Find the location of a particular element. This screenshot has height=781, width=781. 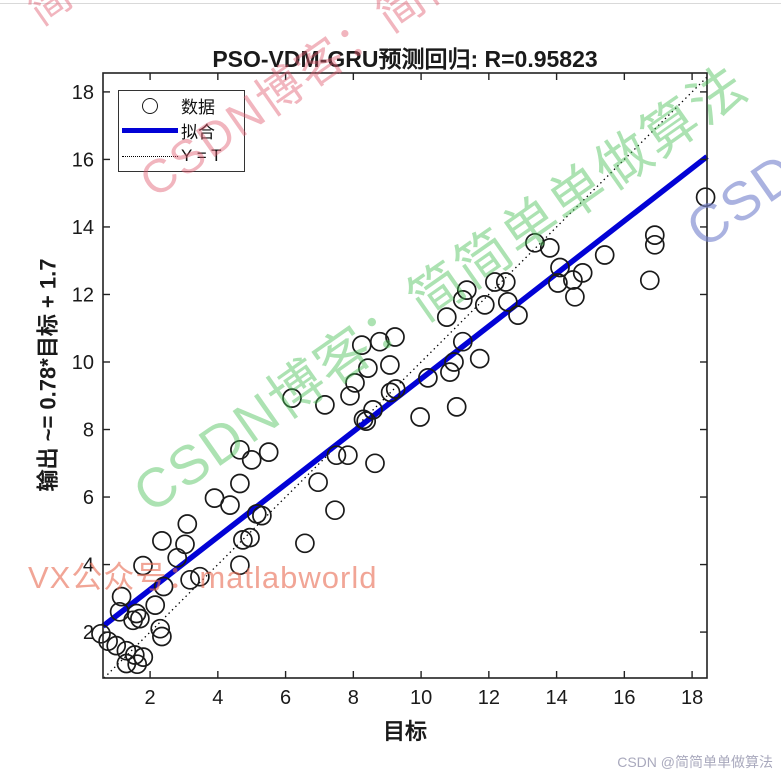

data-marker-icon is located at coordinates (150, 105).